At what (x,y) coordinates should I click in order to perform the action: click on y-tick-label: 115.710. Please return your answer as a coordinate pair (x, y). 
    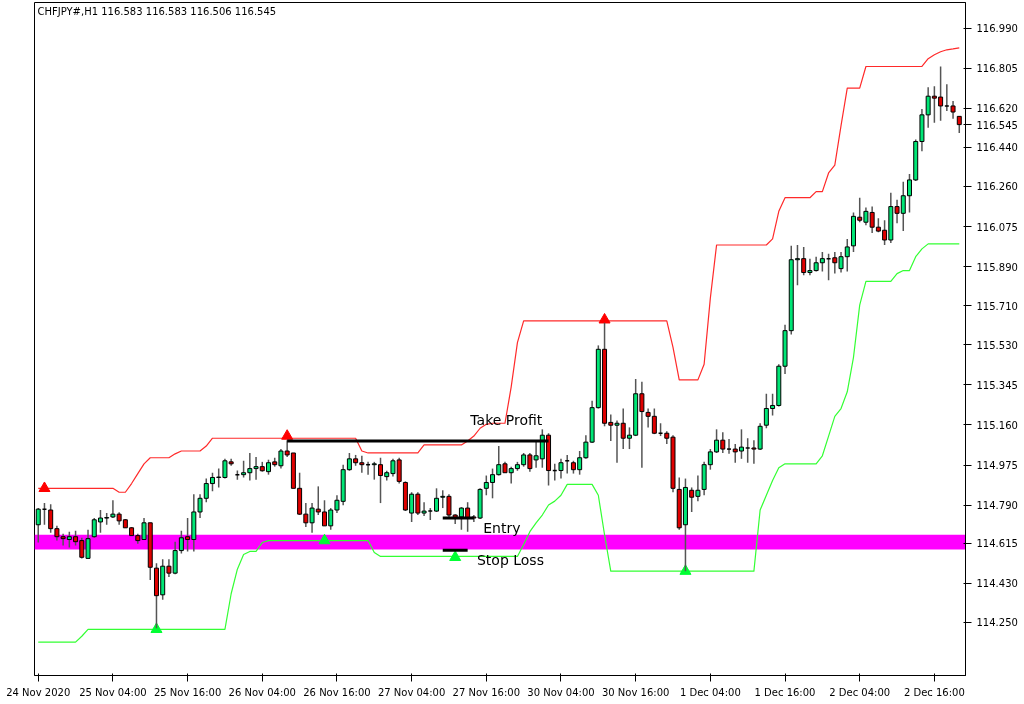
    Looking at the image, I should click on (997, 306).